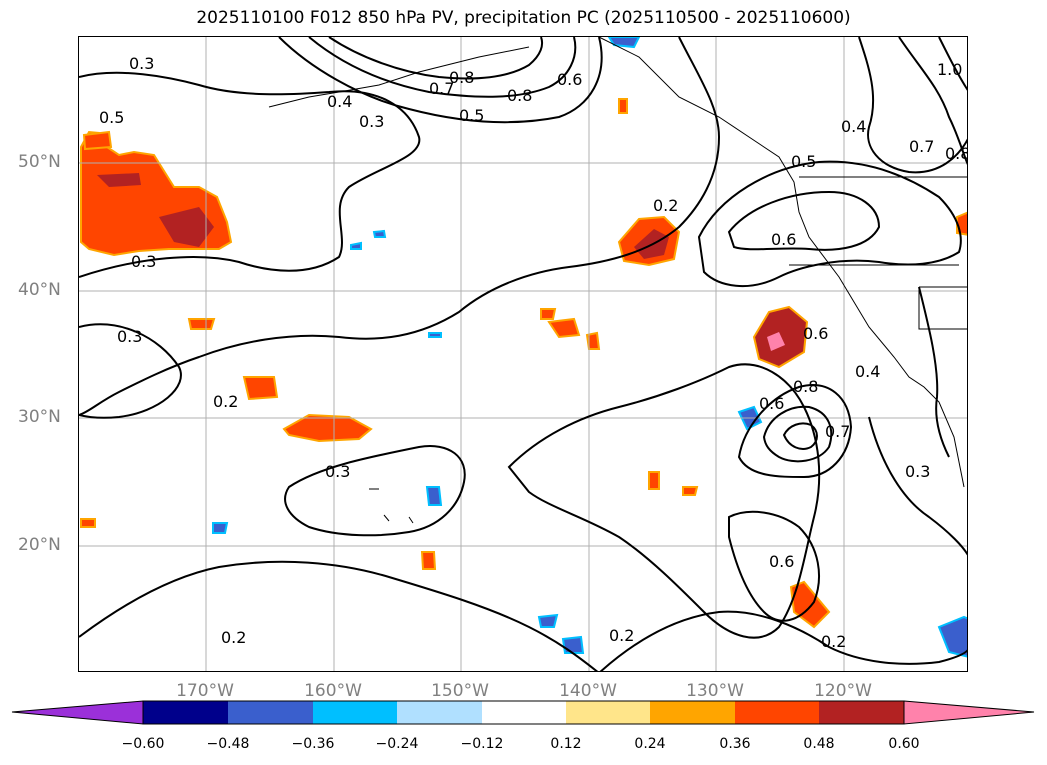 This screenshot has height=765, width=1047. I want to click on precip-area-west, so click(156, 193).